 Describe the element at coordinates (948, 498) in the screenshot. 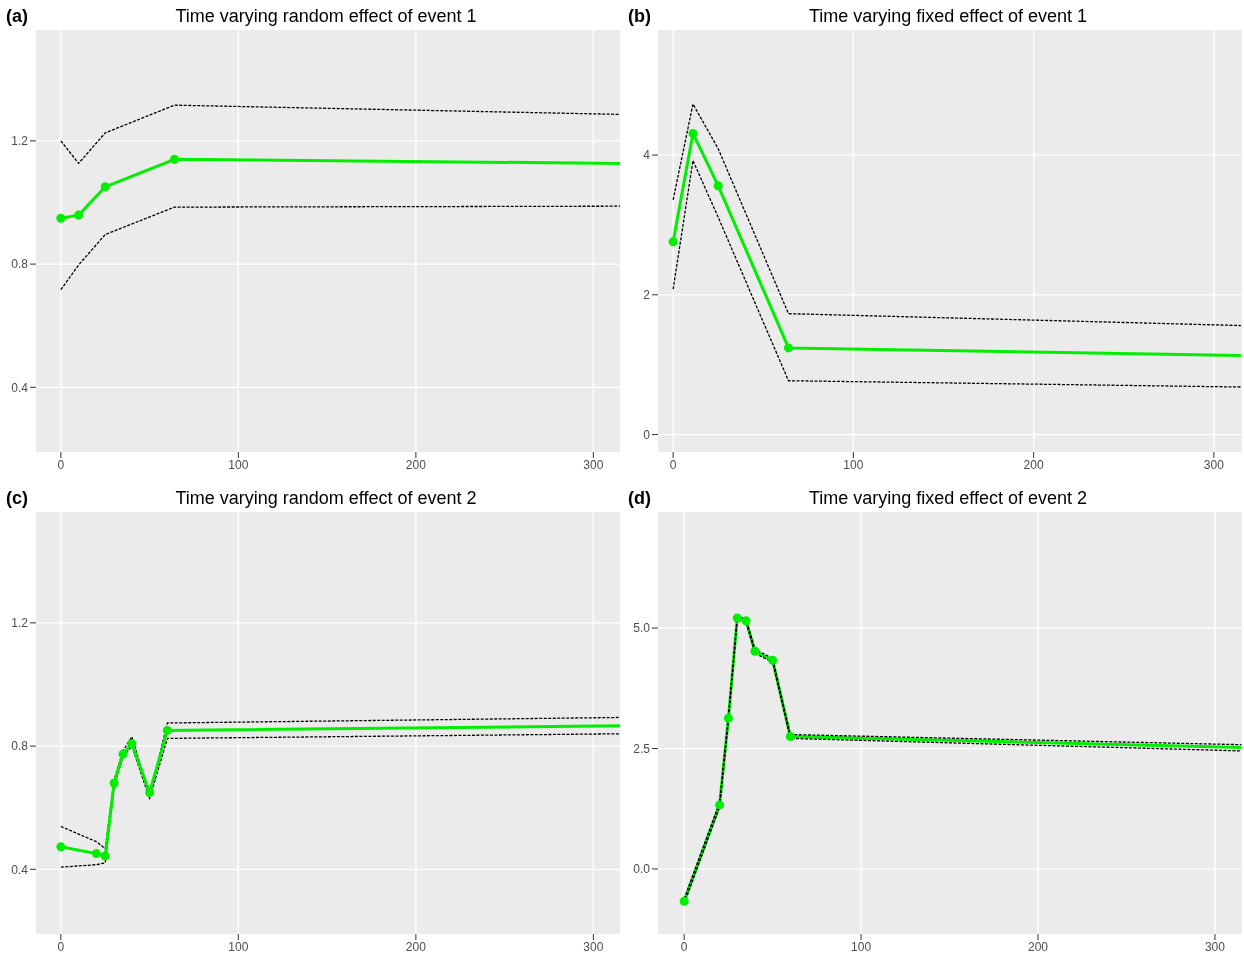

I see `chart-title: Time varying fixed effect of event 2` at that location.